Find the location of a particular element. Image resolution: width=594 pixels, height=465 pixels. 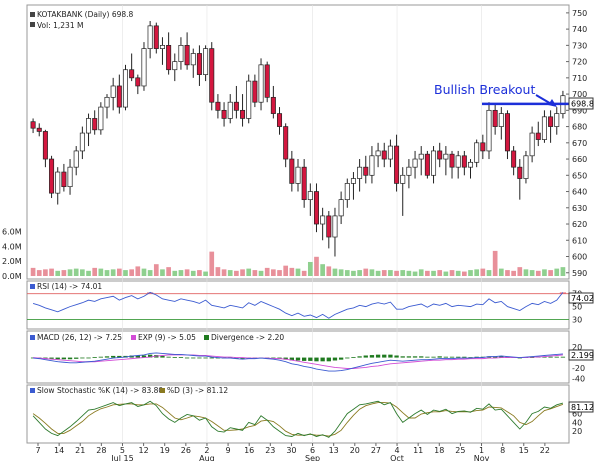

stoch-d-swatch is located at coordinates (162, 390).